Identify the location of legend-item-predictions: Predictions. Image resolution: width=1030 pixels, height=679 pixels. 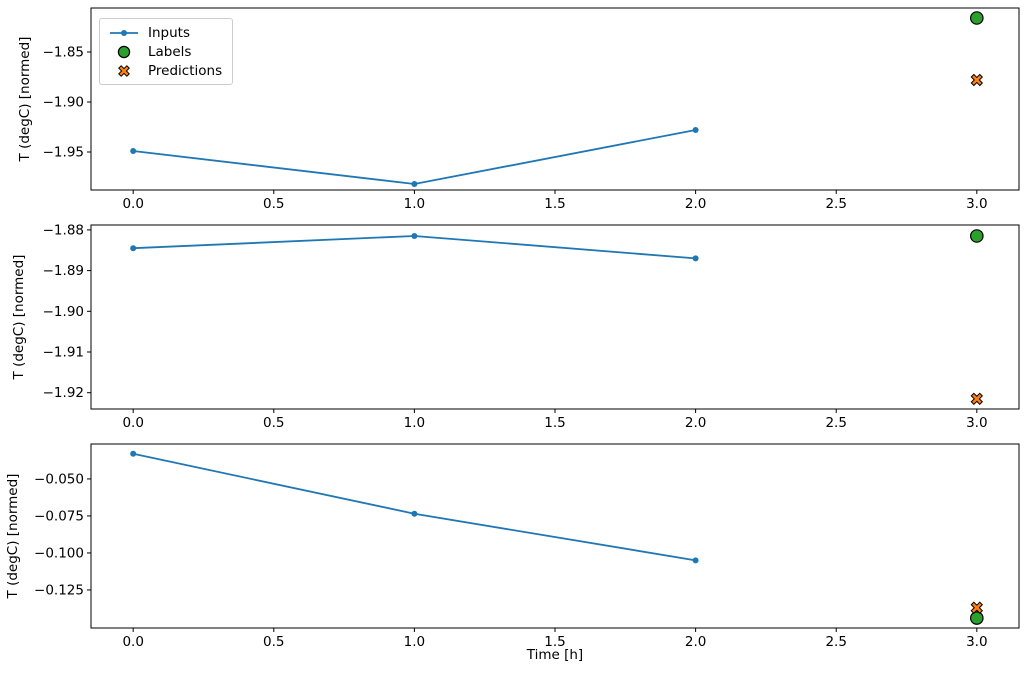
(165, 70).